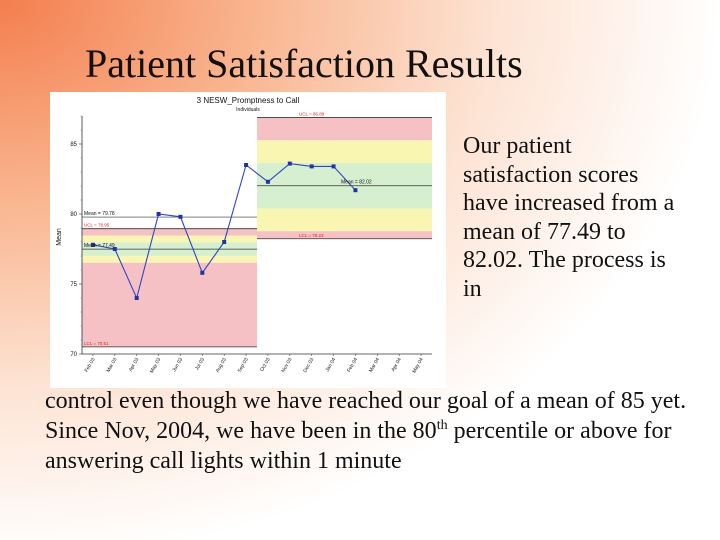  Describe the element at coordinates (73, 355) in the screenshot. I see `y-tick-label: 70` at that location.